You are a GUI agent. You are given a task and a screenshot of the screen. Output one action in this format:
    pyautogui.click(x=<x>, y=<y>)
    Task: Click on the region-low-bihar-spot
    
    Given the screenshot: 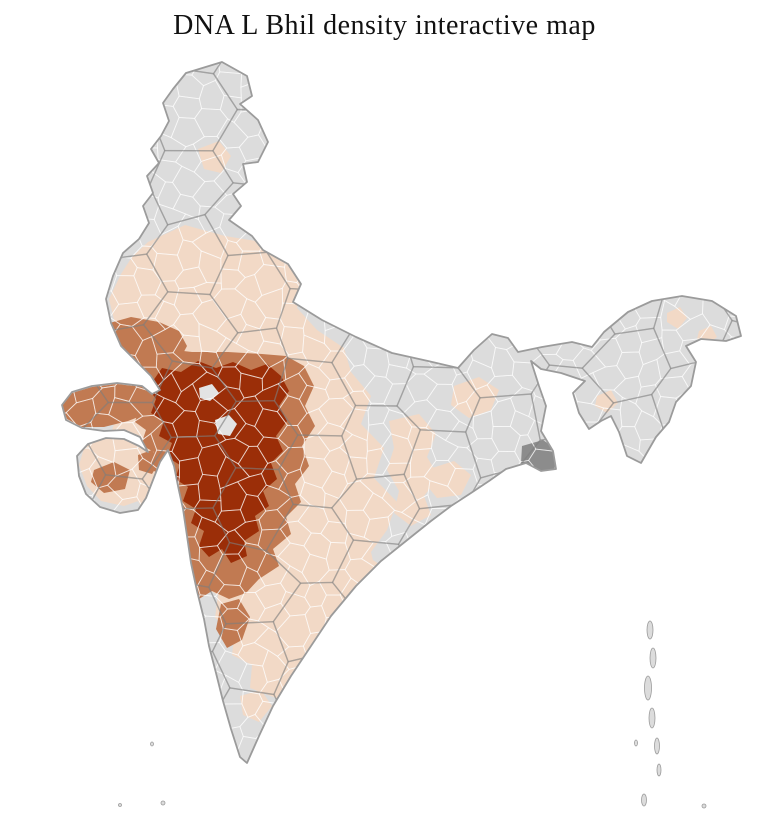 What is the action you would take?
    pyautogui.click(x=475, y=397)
    